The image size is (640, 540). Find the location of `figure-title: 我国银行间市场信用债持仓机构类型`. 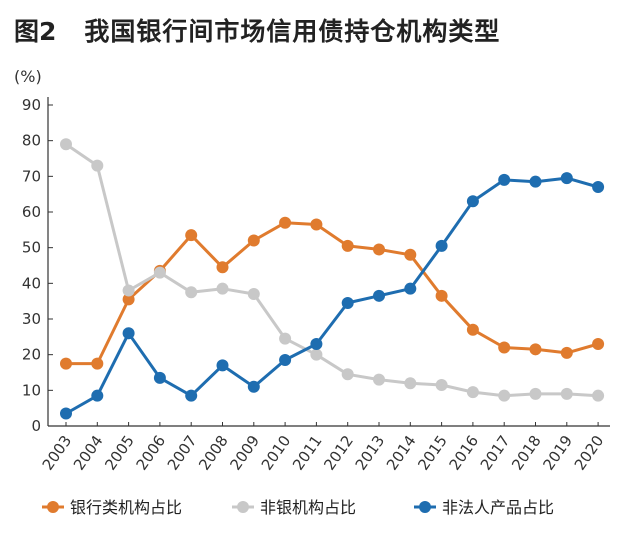

figure-title: 我国银行间市场信用债持仓机构类型 is located at coordinates (292, 31).